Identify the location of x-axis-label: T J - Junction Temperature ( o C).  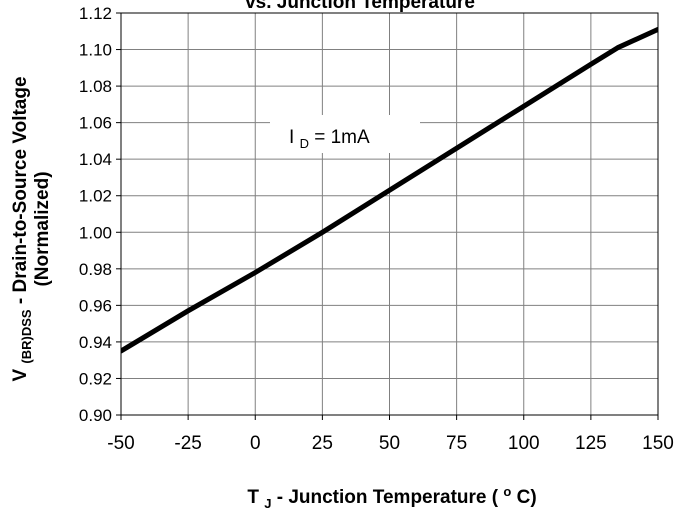
(391, 496).